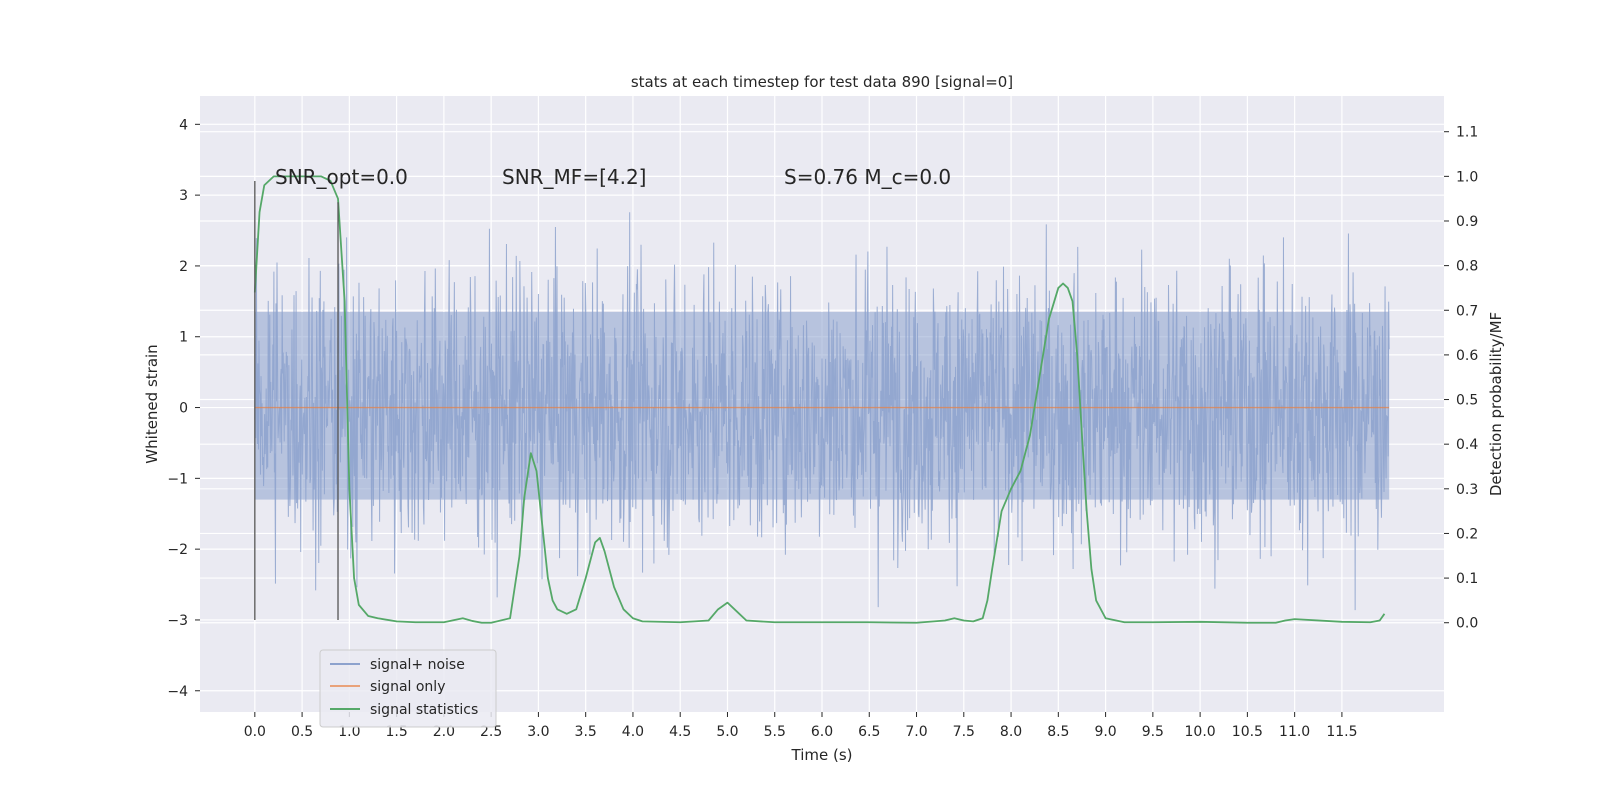 Image resolution: width=1600 pixels, height=800 pixels. I want to click on y-tick-label: −1, so click(177, 479).